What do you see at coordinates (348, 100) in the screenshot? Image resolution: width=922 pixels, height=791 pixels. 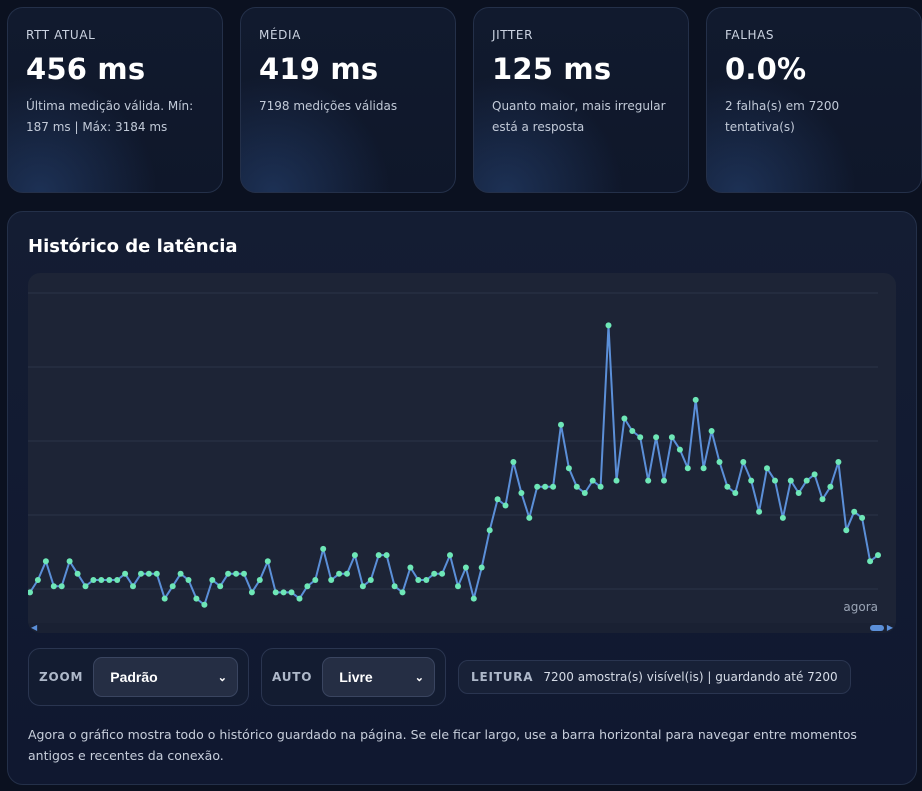 I see `card-media: MÉDIA 419 ms 7198 medições válidas` at bounding box center [348, 100].